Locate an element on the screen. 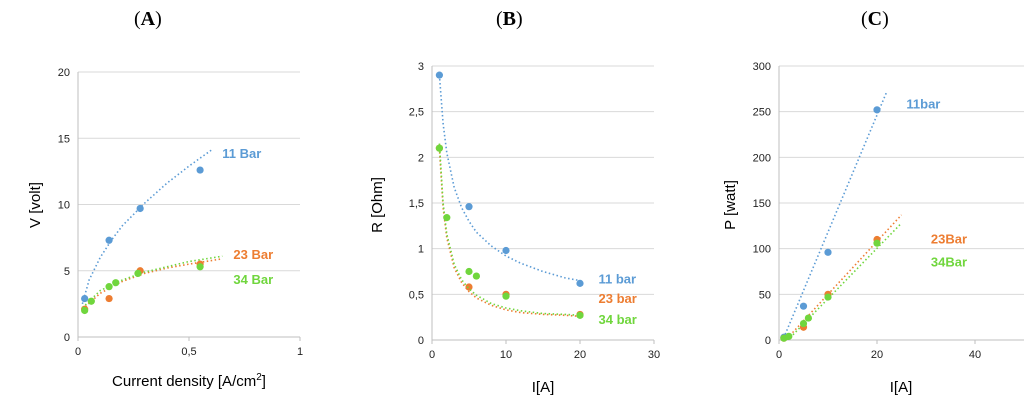 This screenshot has height=400, width=1030. series-label-c-11bar: 11bar is located at coordinates (923, 103).